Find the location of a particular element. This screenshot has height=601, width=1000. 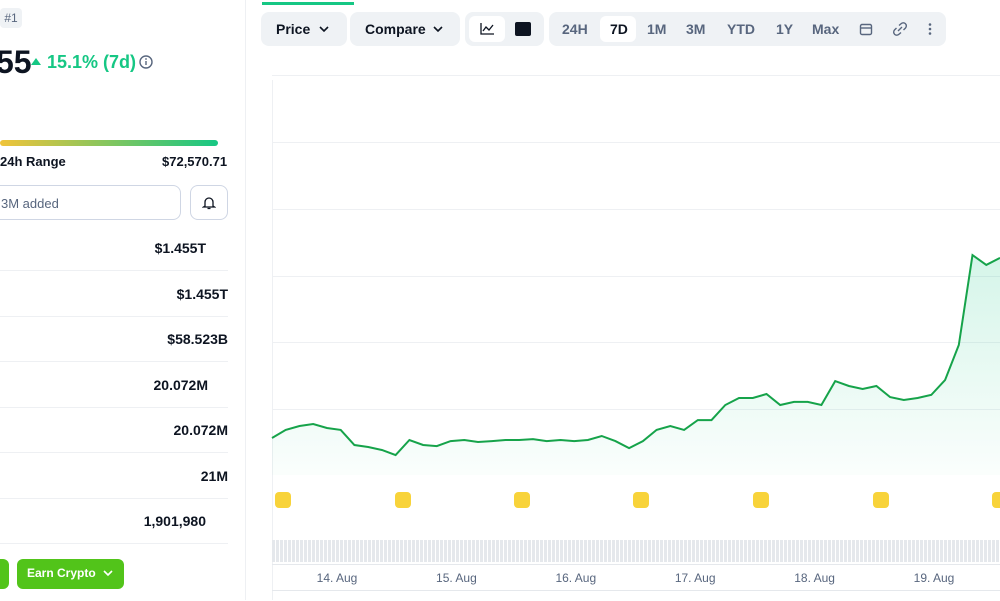

x-tick-label: 19. Aug is located at coordinates (934, 578).